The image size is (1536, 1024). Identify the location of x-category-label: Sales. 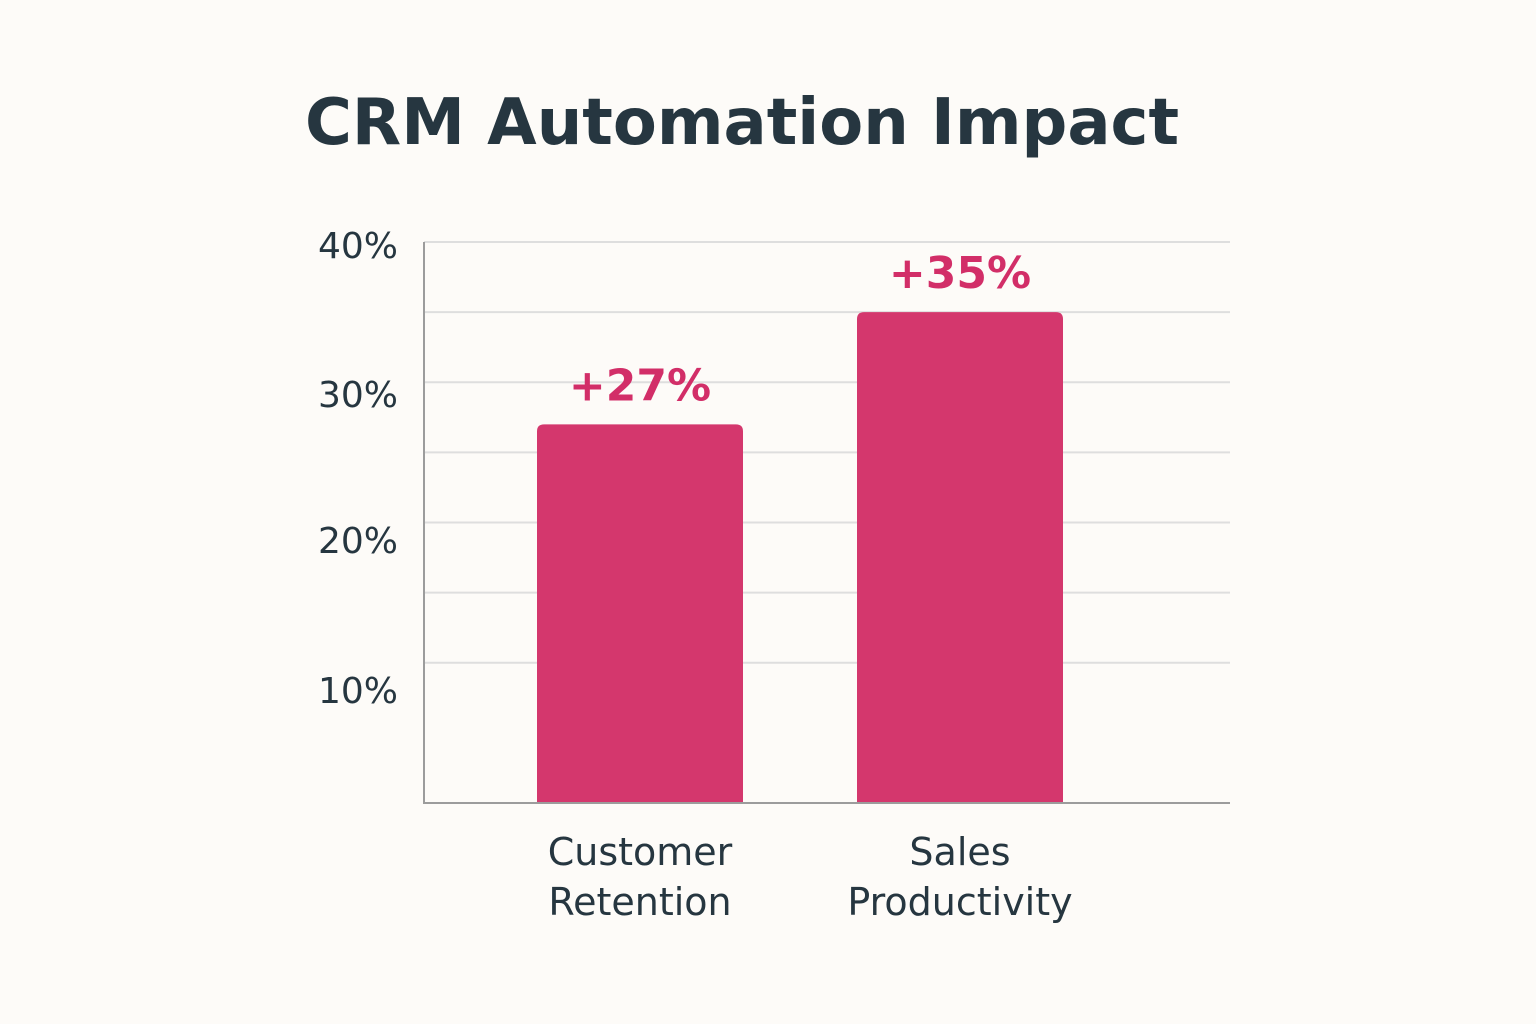
(959, 852).